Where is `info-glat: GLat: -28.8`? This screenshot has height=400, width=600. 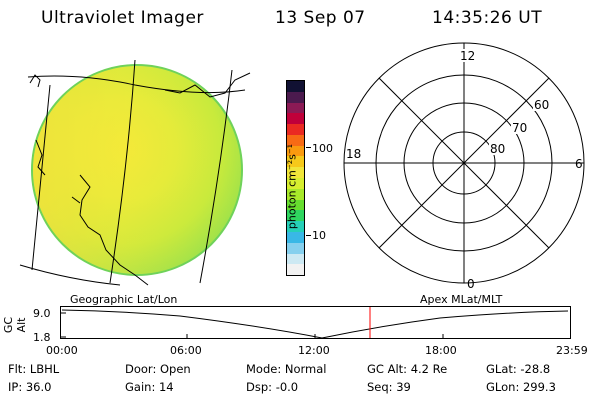 info-glat: GLat: -28.8 is located at coordinates (518, 369).